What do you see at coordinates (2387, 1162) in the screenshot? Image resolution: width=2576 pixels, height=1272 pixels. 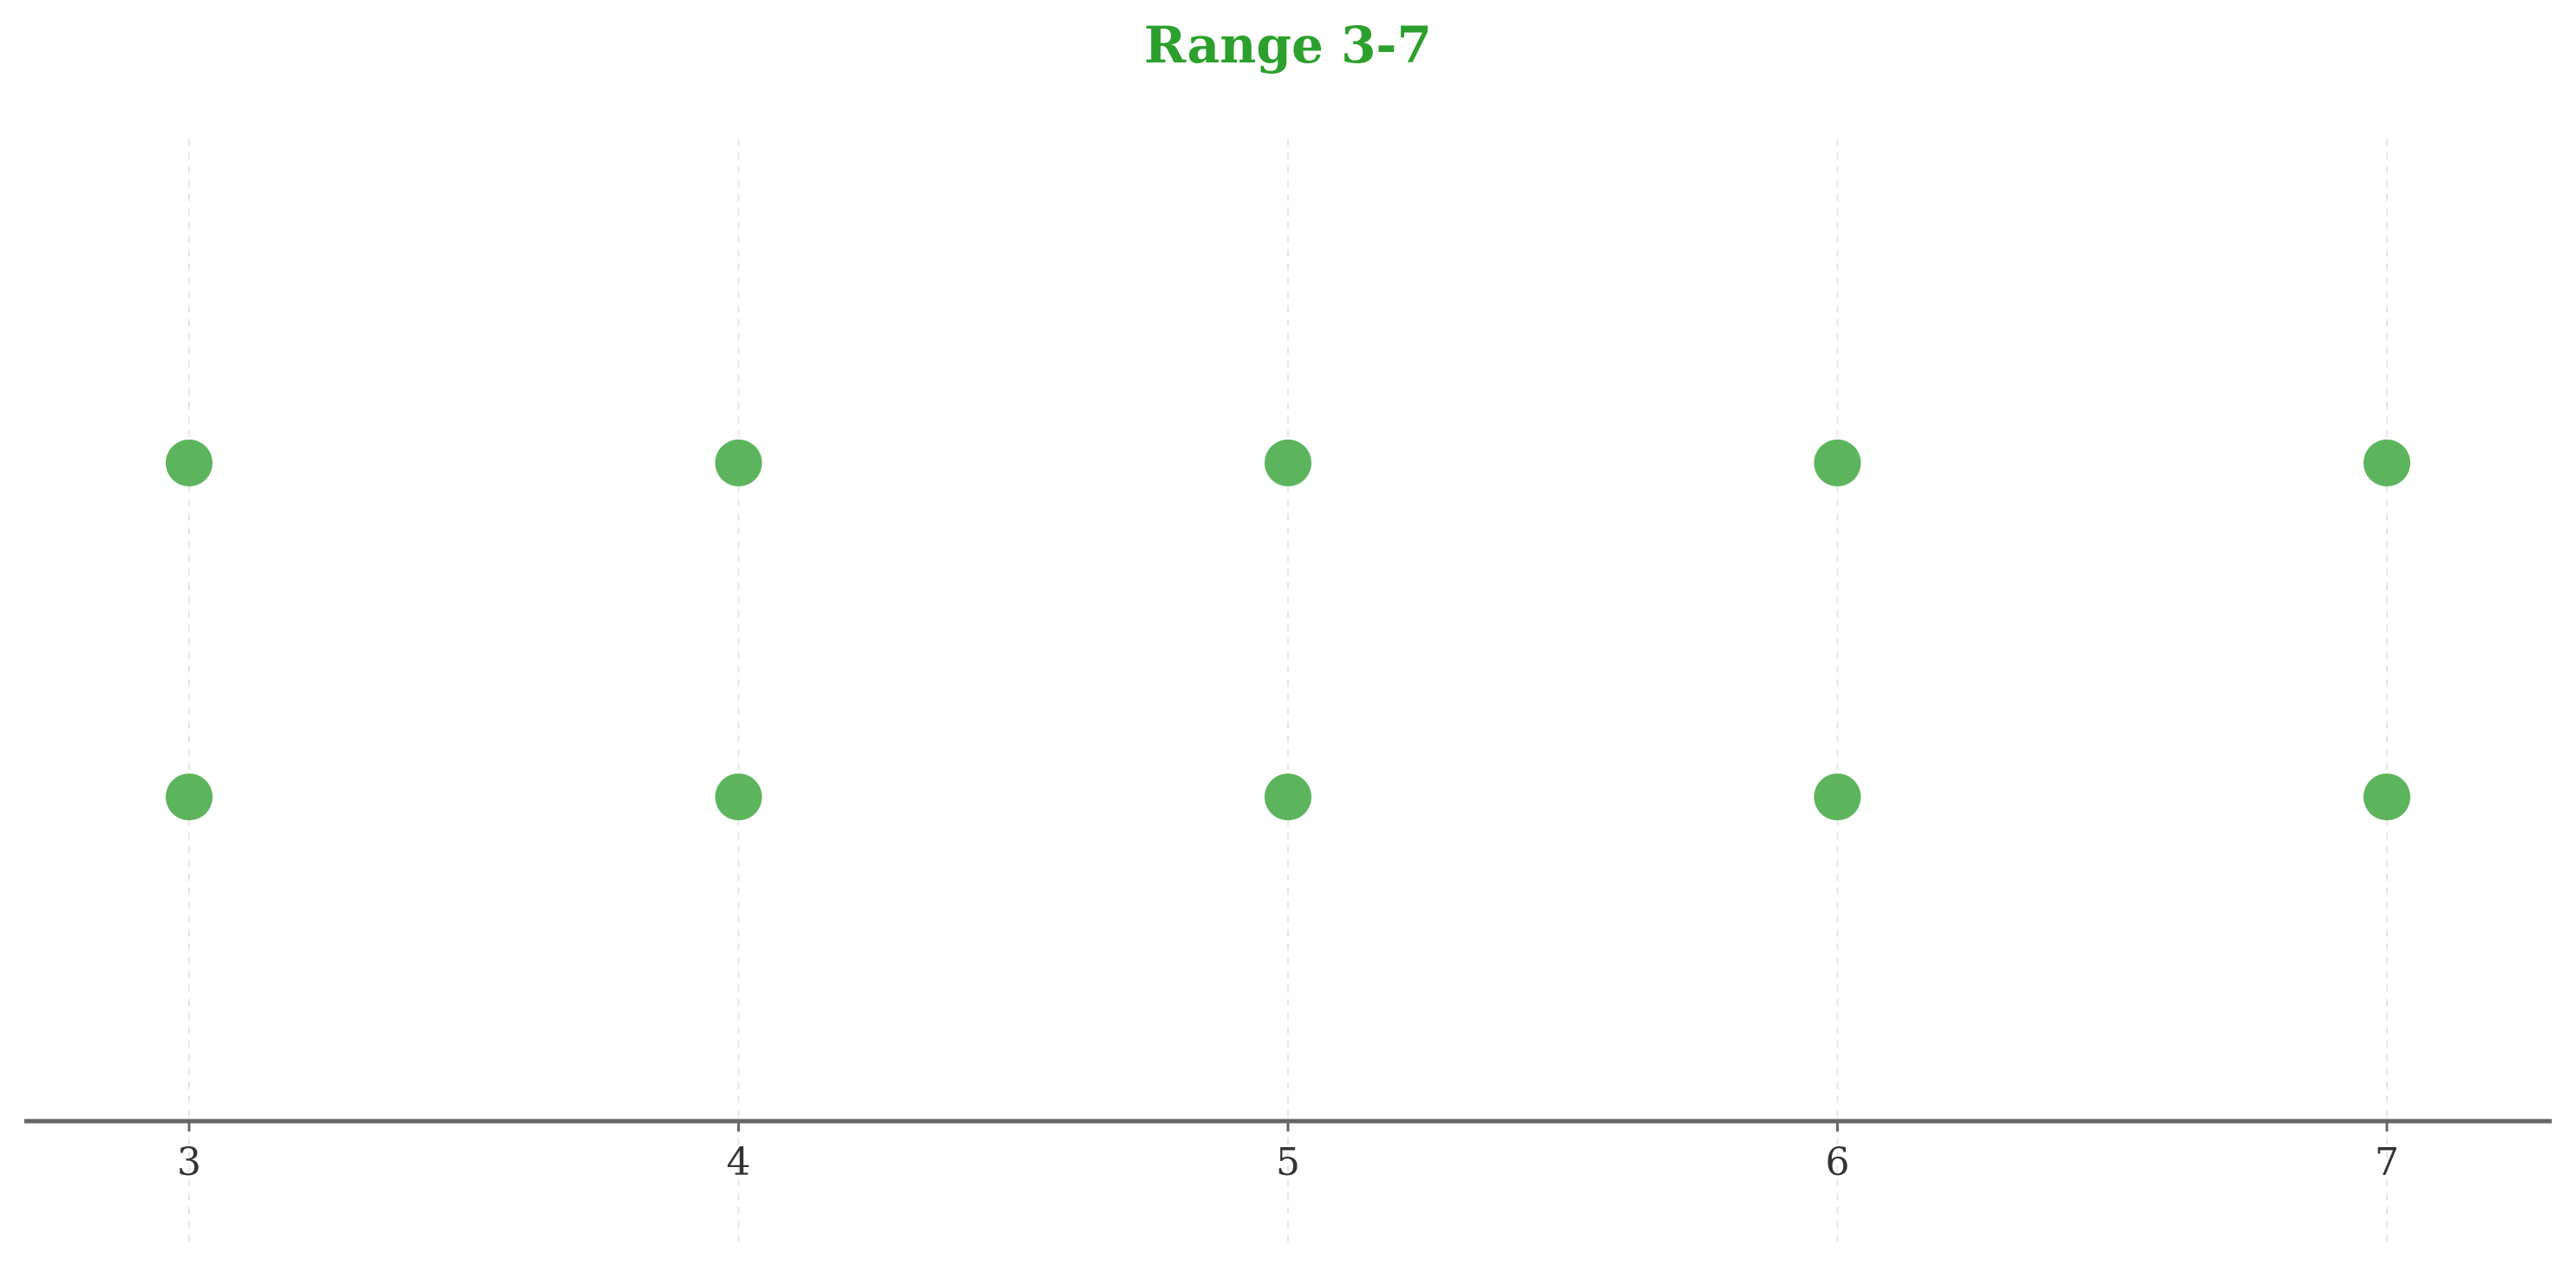 I see `x-tick-label-7: 7` at bounding box center [2387, 1162].